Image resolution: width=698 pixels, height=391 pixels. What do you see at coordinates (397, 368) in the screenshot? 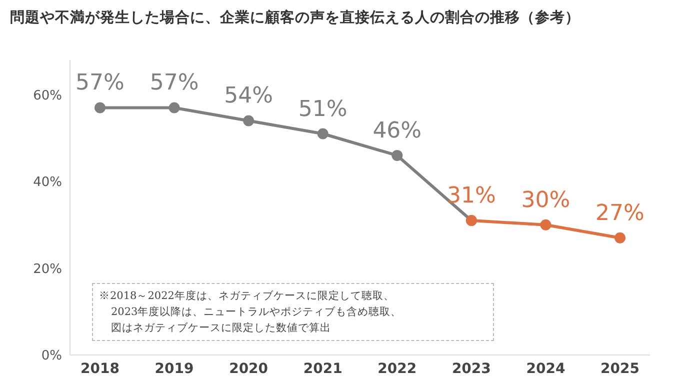
I see `x-tick-label: 2022` at bounding box center [397, 368].